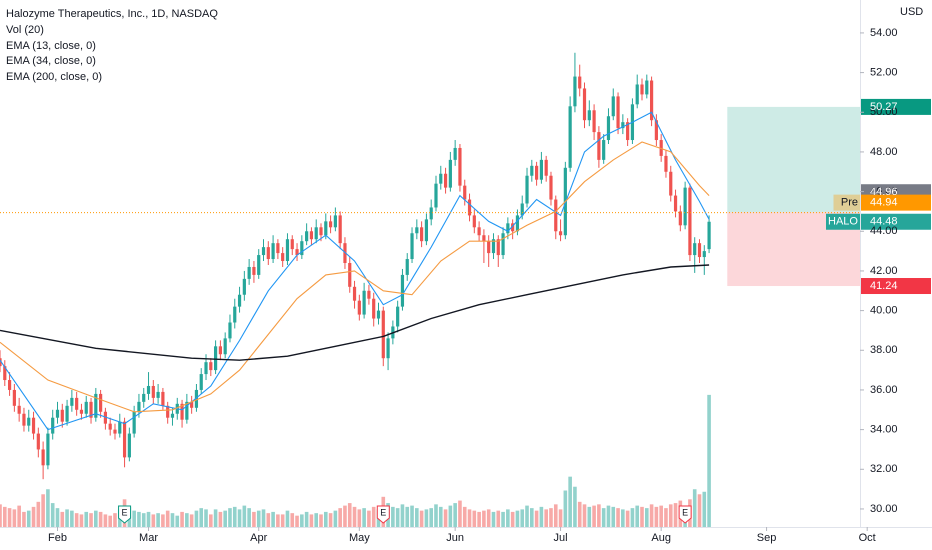 The height and width of the screenshot is (550, 932). What do you see at coordinates (125, 512) in the screenshot?
I see `earnings-label: E` at bounding box center [125, 512].